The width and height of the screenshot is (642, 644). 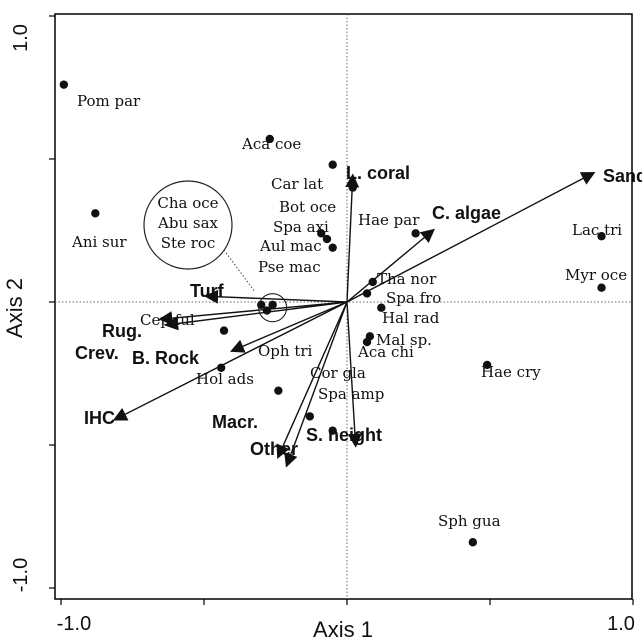 I want to click on species-label: Hal rad, so click(x=411, y=318).